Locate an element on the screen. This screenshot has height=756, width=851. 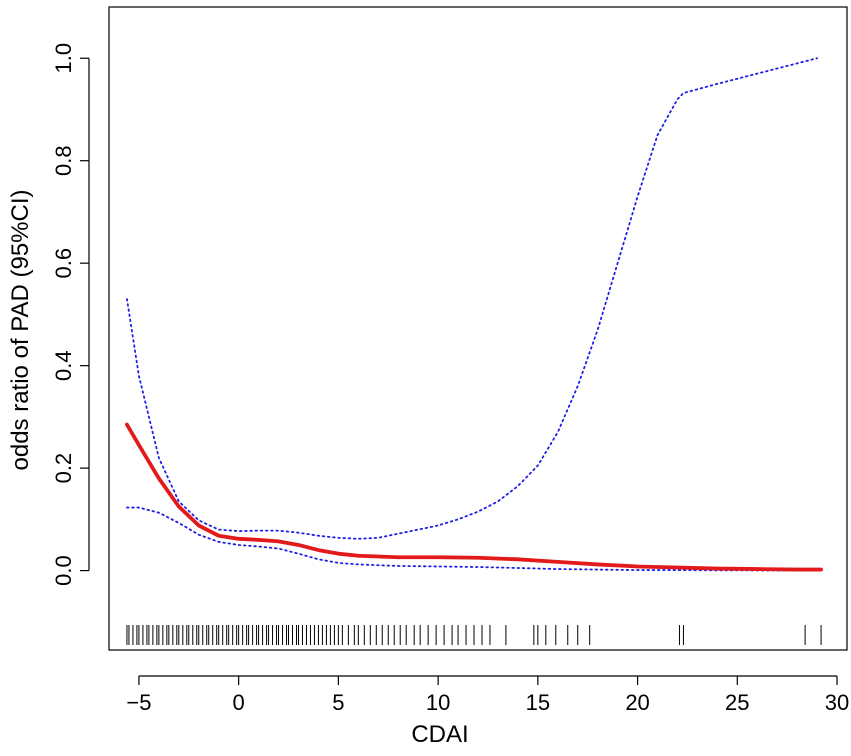
x-tick-label: 30 is located at coordinates (837, 702).